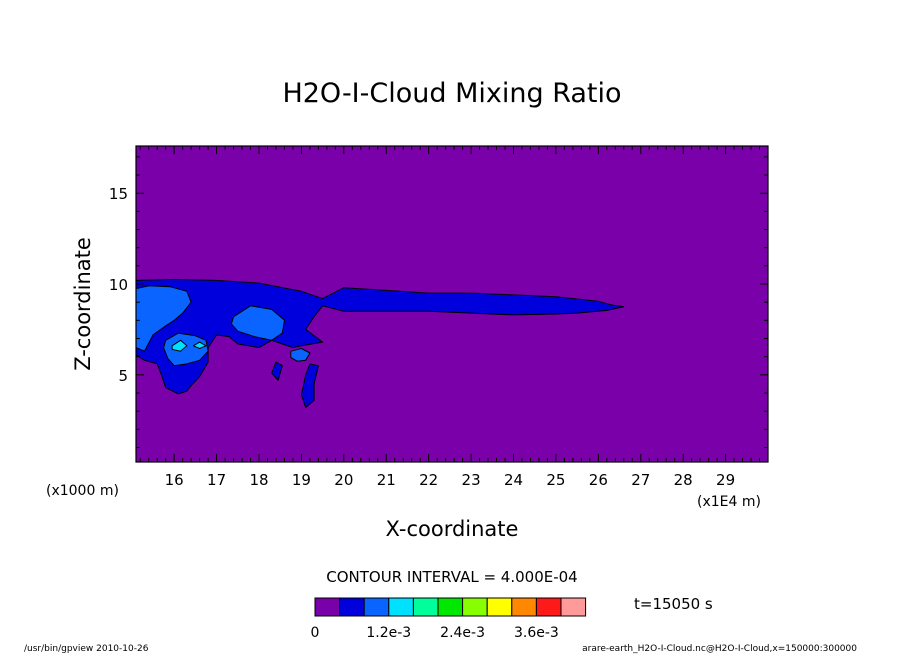  Describe the element at coordinates (673, 604) in the screenshot. I see `time-stamp: t=15050 s` at that location.